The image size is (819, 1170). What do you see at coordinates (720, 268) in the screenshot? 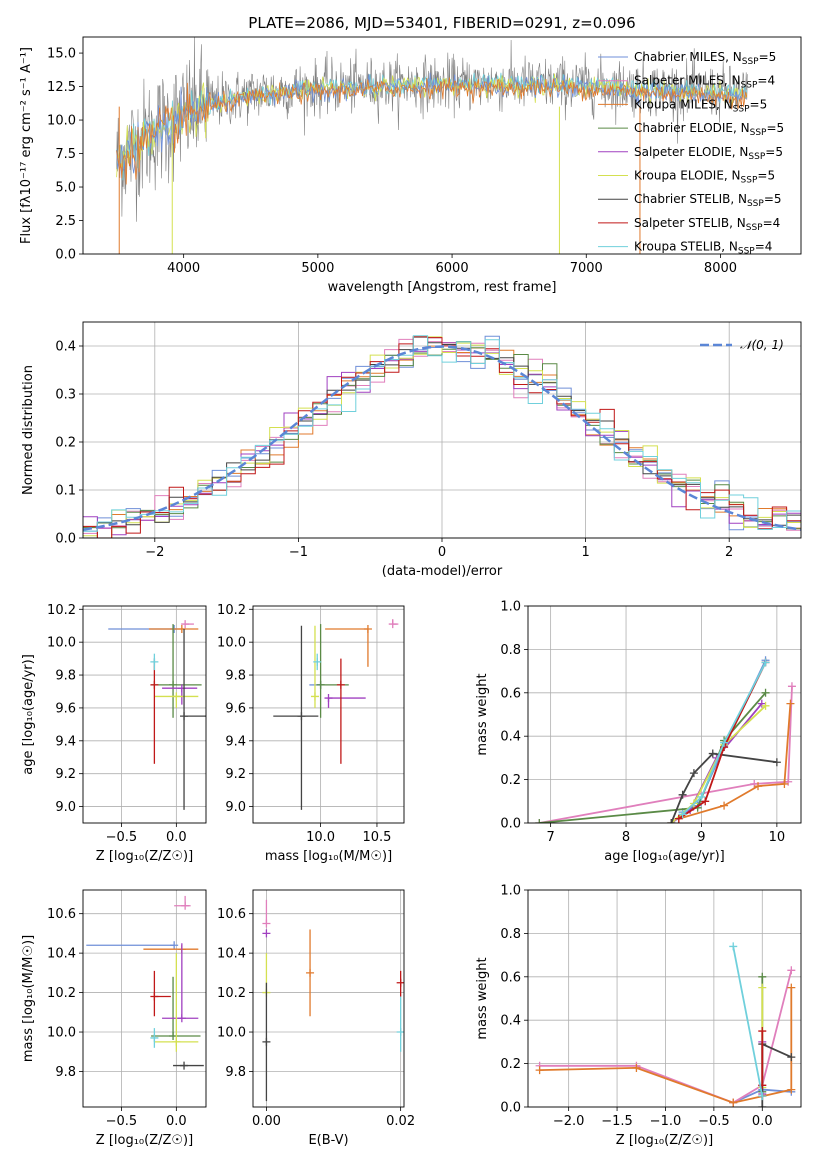
I see `x-tick-label: 8000` at bounding box center [720, 268].